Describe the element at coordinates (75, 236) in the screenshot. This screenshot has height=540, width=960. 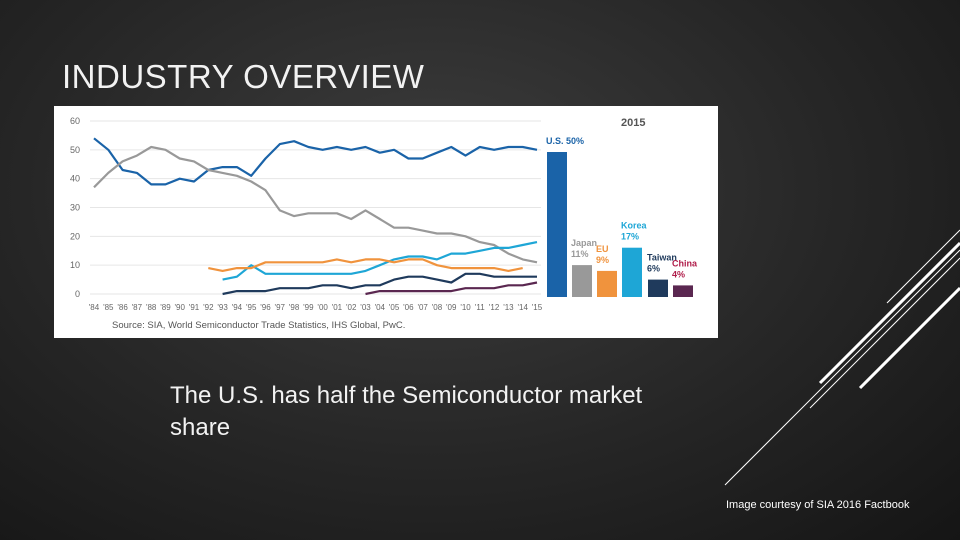
I see `y-tick-label: 20` at that location.